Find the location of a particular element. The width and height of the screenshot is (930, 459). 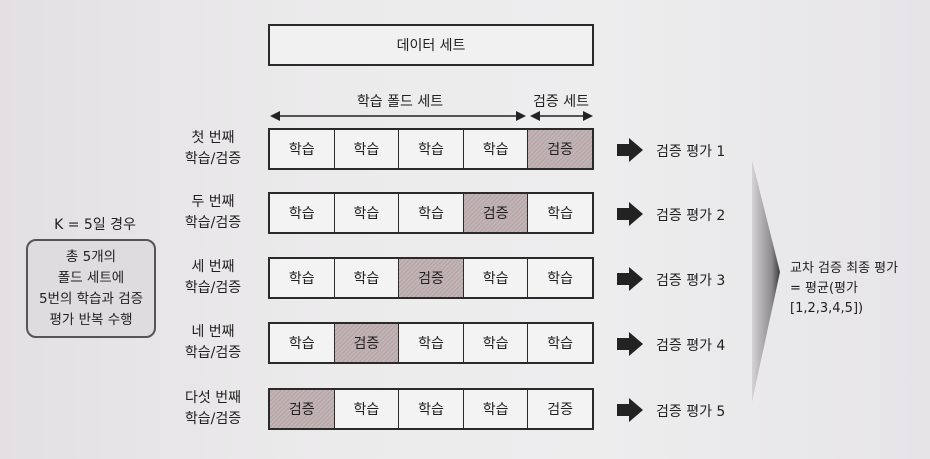

note-line: 총 5개의 is located at coordinates (91, 256).